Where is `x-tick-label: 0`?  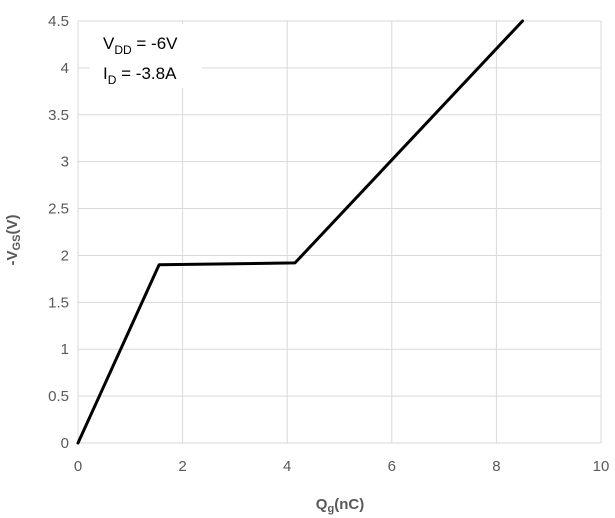
x-tick-label: 0 is located at coordinates (78, 466).